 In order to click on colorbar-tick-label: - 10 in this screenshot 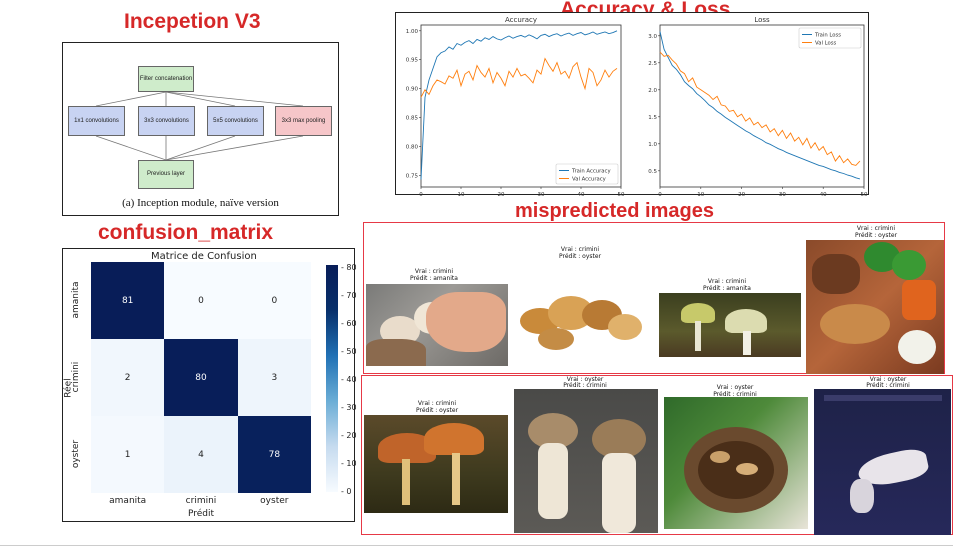, I will do `click(349, 463)`.